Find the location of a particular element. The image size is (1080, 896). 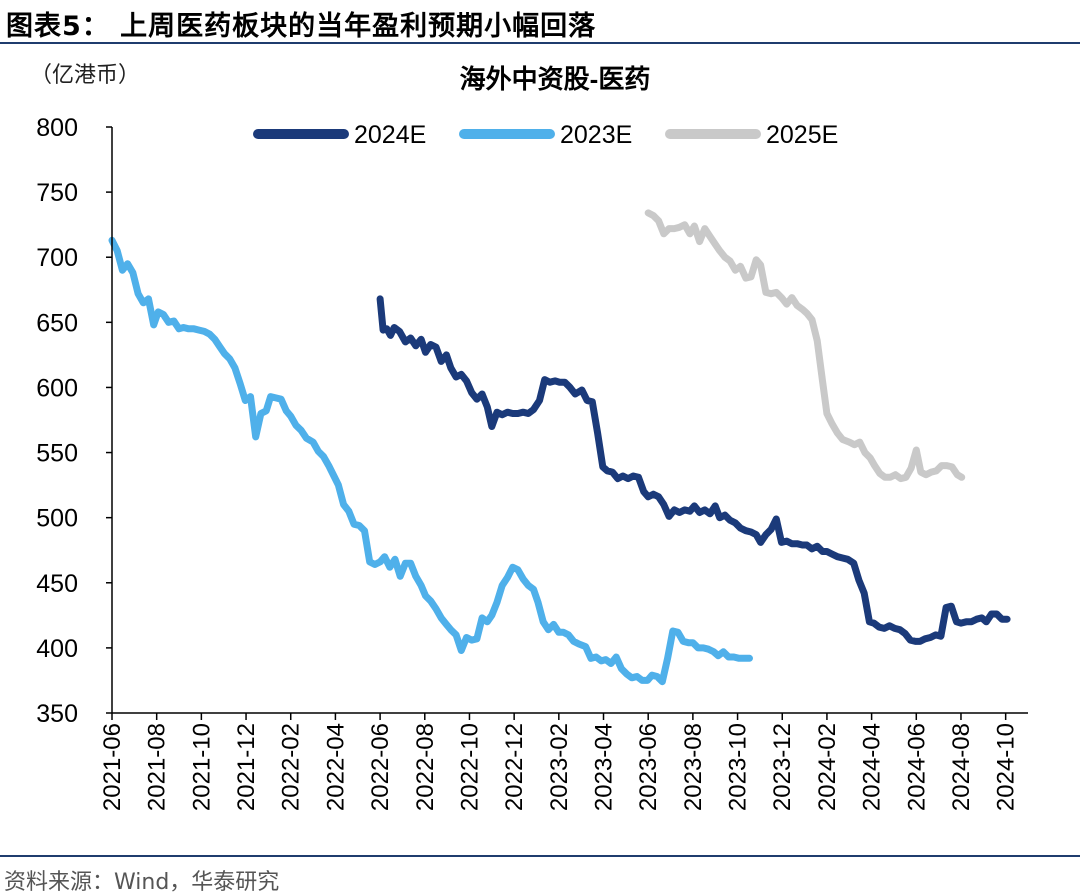

x-tick-label: 2021-08 is located at coordinates (157, 767).